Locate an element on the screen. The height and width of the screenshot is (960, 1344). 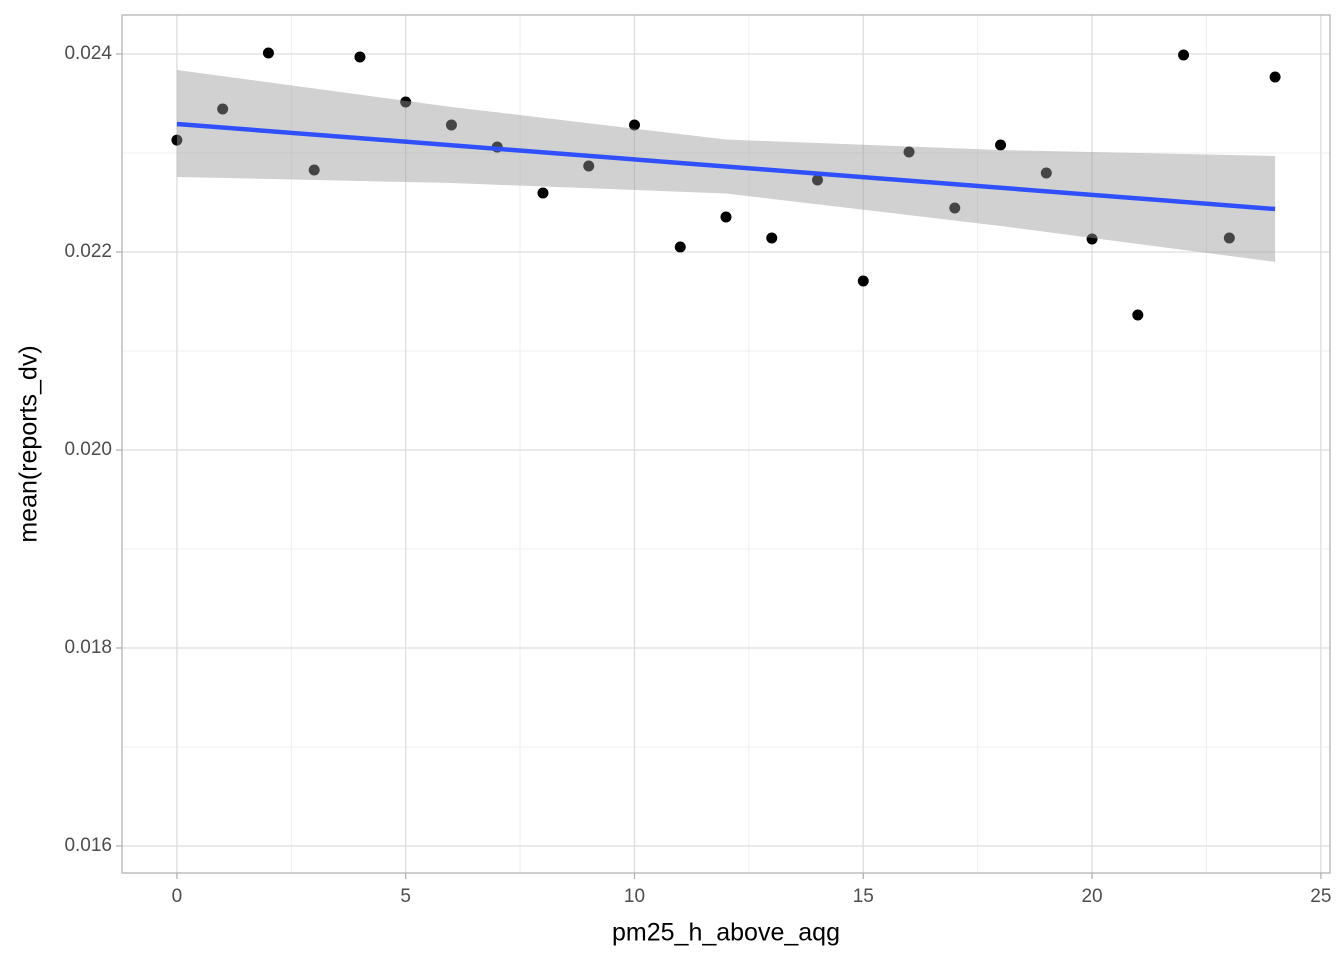
x-tick-label: 15 is located at coordinates (863, 896).